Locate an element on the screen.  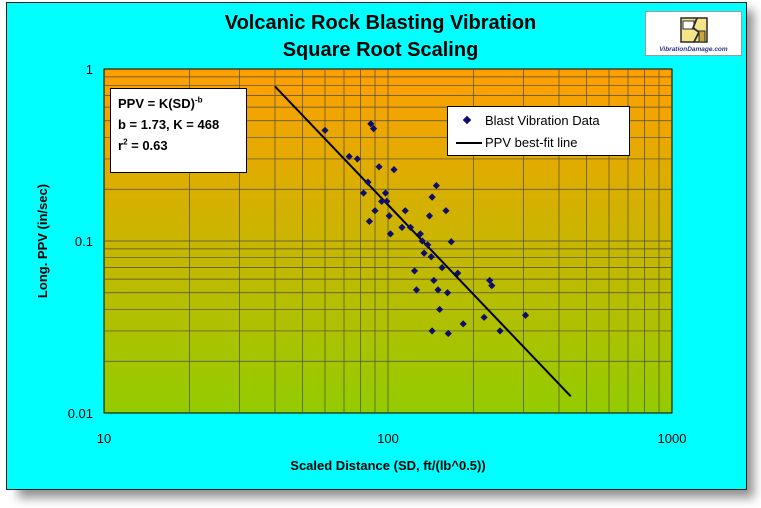
r-symbol: r is located at coordinates (121, 145).